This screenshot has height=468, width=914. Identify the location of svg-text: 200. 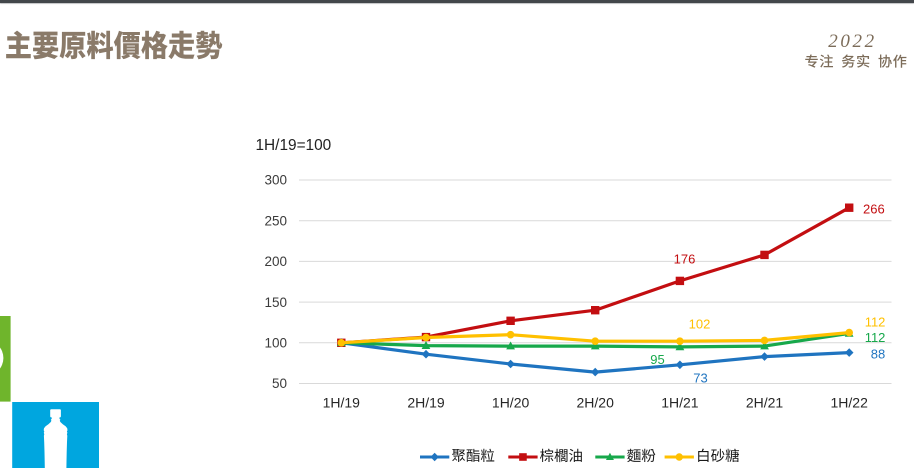
(275, 261).